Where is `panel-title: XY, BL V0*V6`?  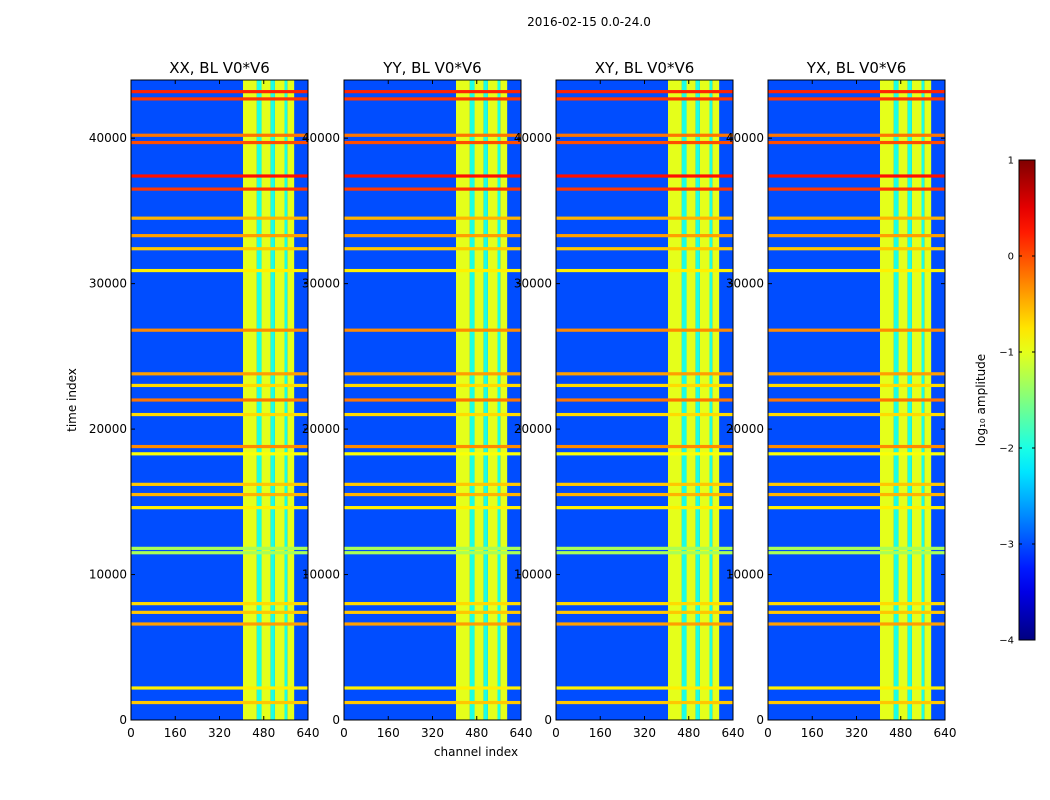
panel-title: XY, BL V0*V6 is located at coordinates (645, 68).